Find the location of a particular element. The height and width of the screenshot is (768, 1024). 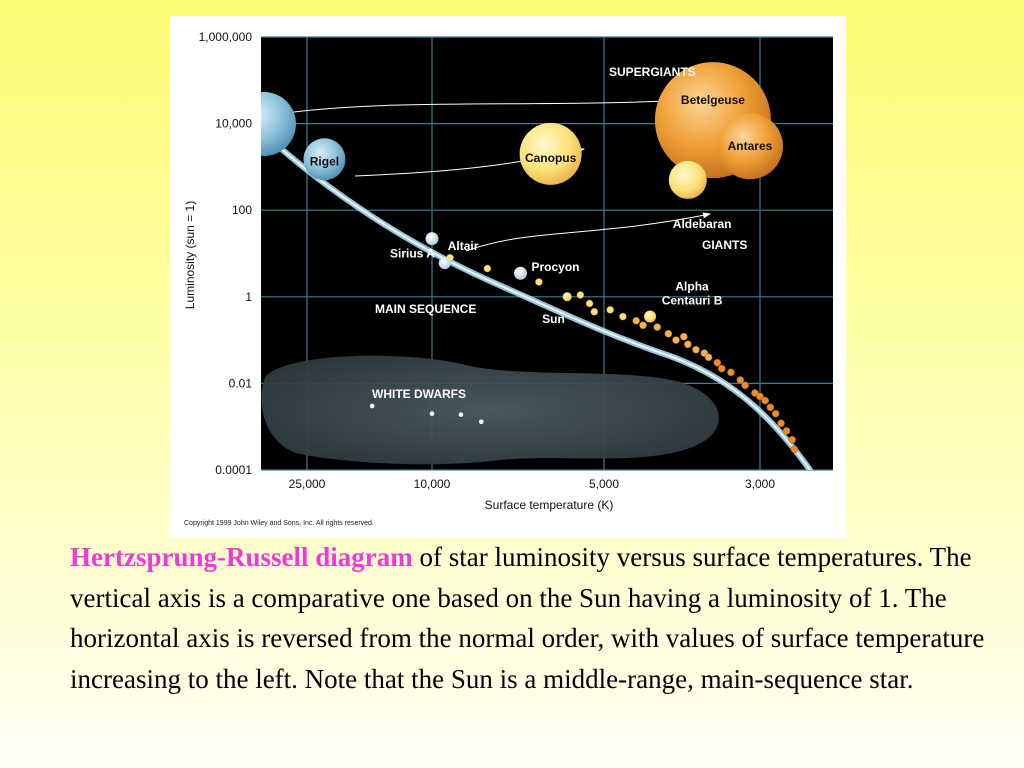

x-tick-label: 5,000 is located at coordinates (604, 484).